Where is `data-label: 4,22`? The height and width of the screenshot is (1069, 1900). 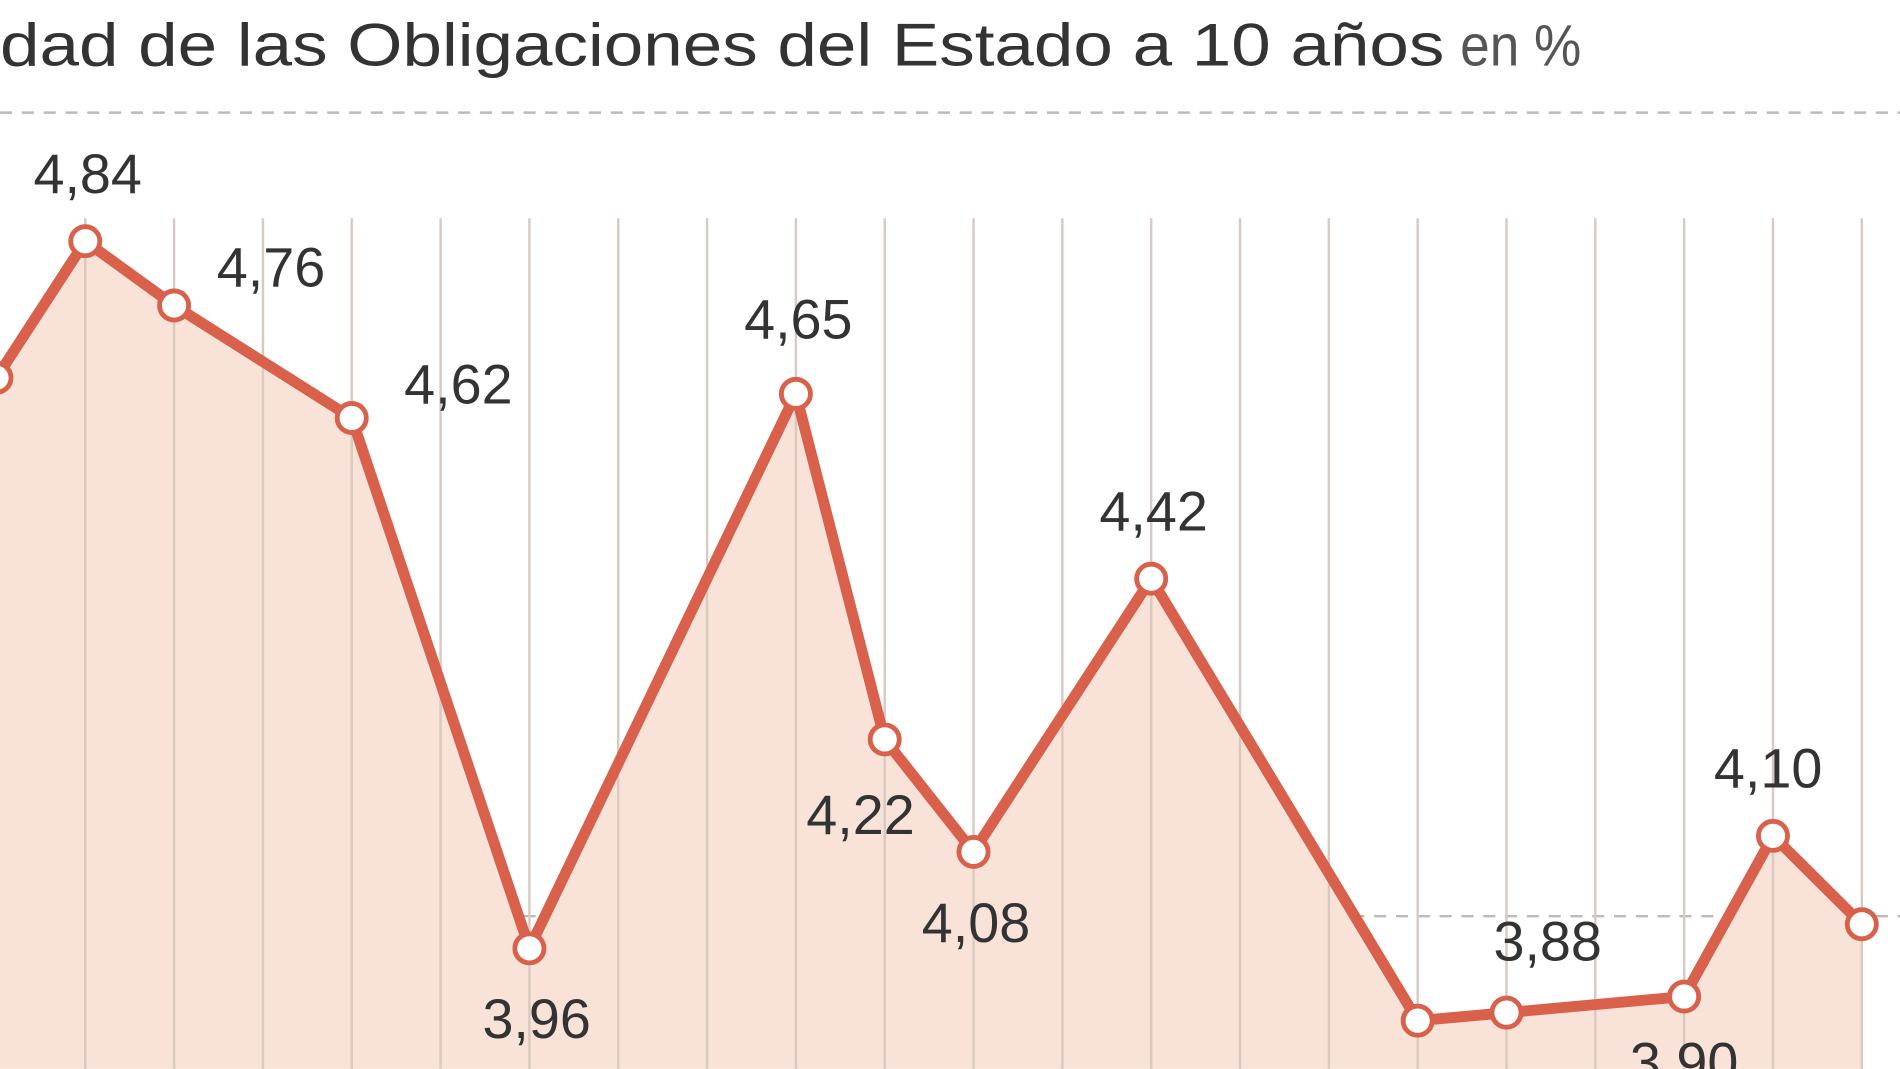
data-label: 4,22 is located at coordinates (860, 815).